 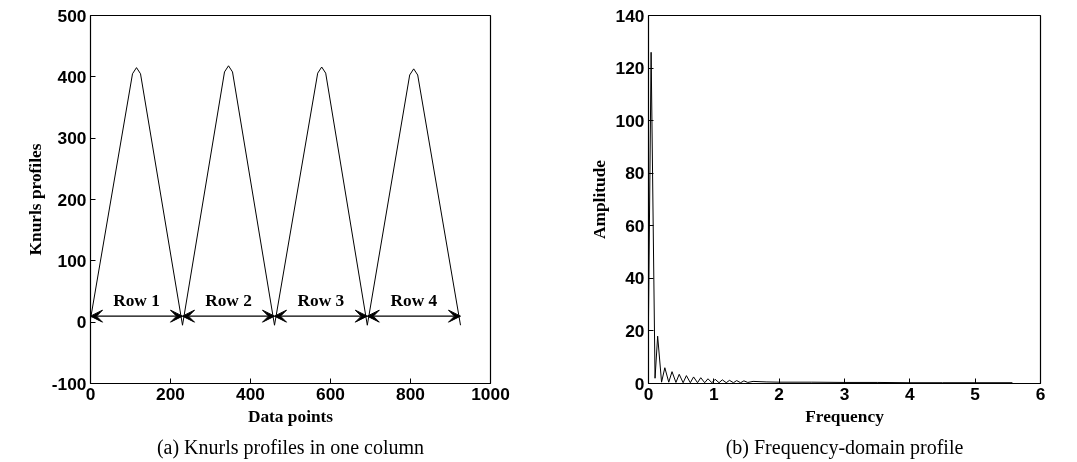 I want to click on y-tick-label: 140, so click(x=630, y=15).